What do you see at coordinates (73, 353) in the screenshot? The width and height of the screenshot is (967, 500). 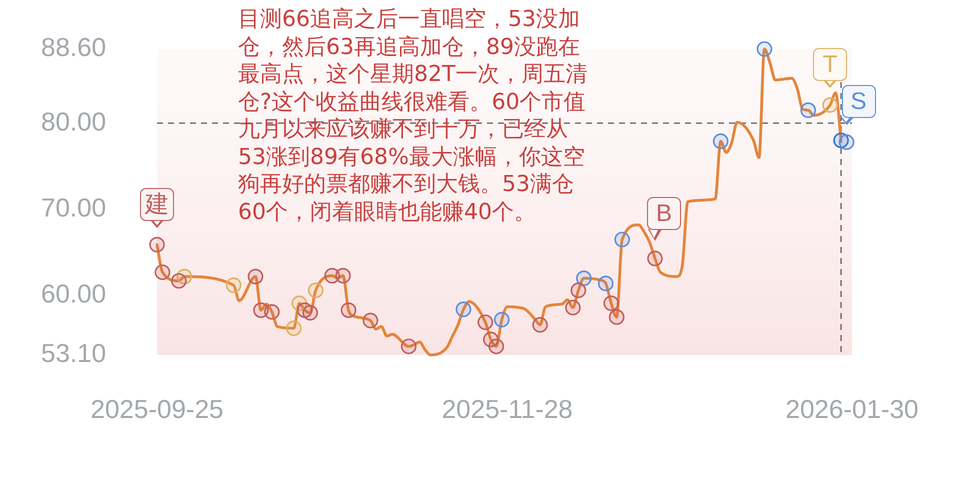 I see `y-tick-label: 53.10` at bounding box center [73, 353].